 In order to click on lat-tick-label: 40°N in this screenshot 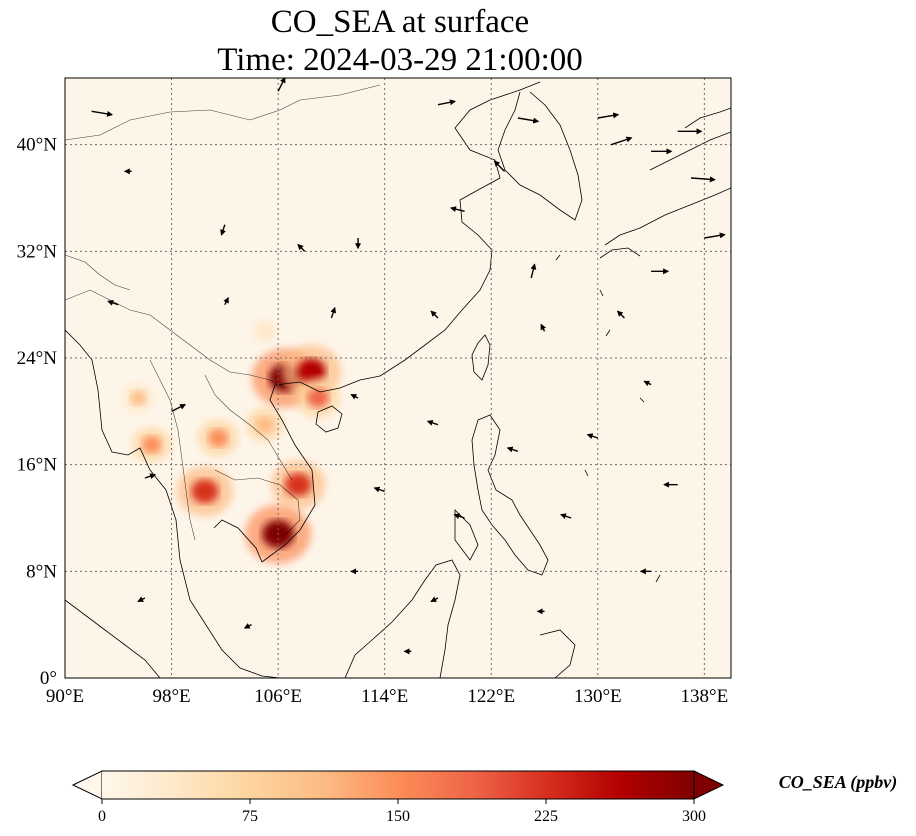, I will do `click(37, 145)`.